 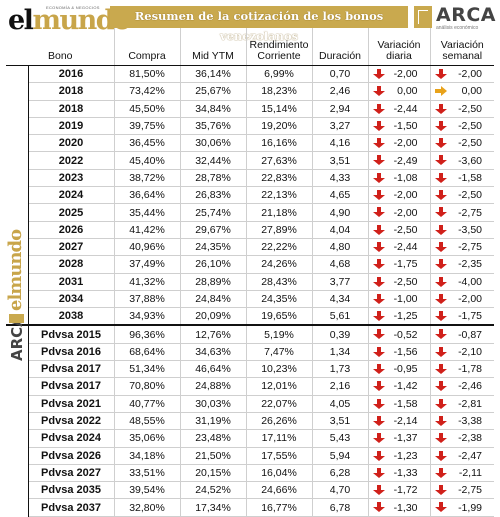 I want to click on cell-rendimiento: 6,99%, so click(x=279, y=74).